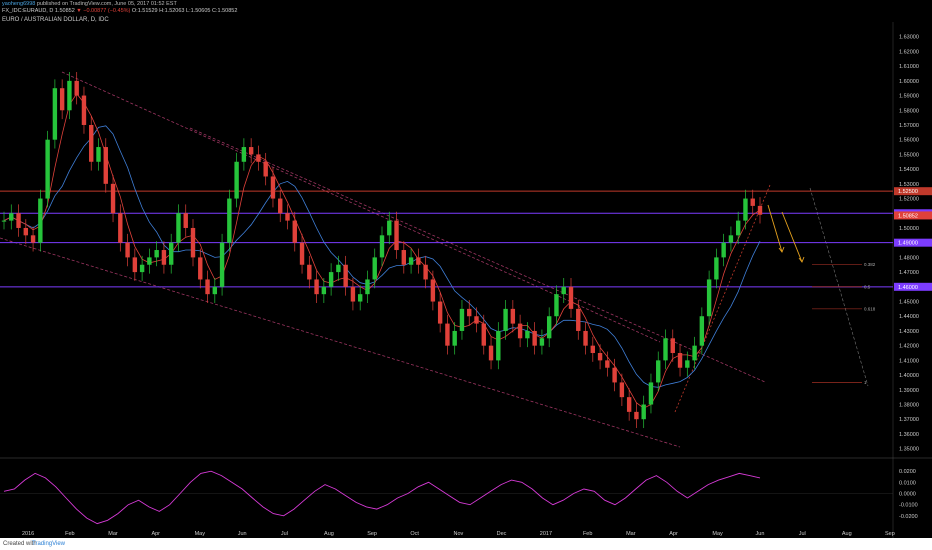 This screenshot has width=932, height=550. What do you see at coordinates (909, 97) in the screenshot?
I see `y-tick-label: 1.59000` at bounding box center [909, 97].